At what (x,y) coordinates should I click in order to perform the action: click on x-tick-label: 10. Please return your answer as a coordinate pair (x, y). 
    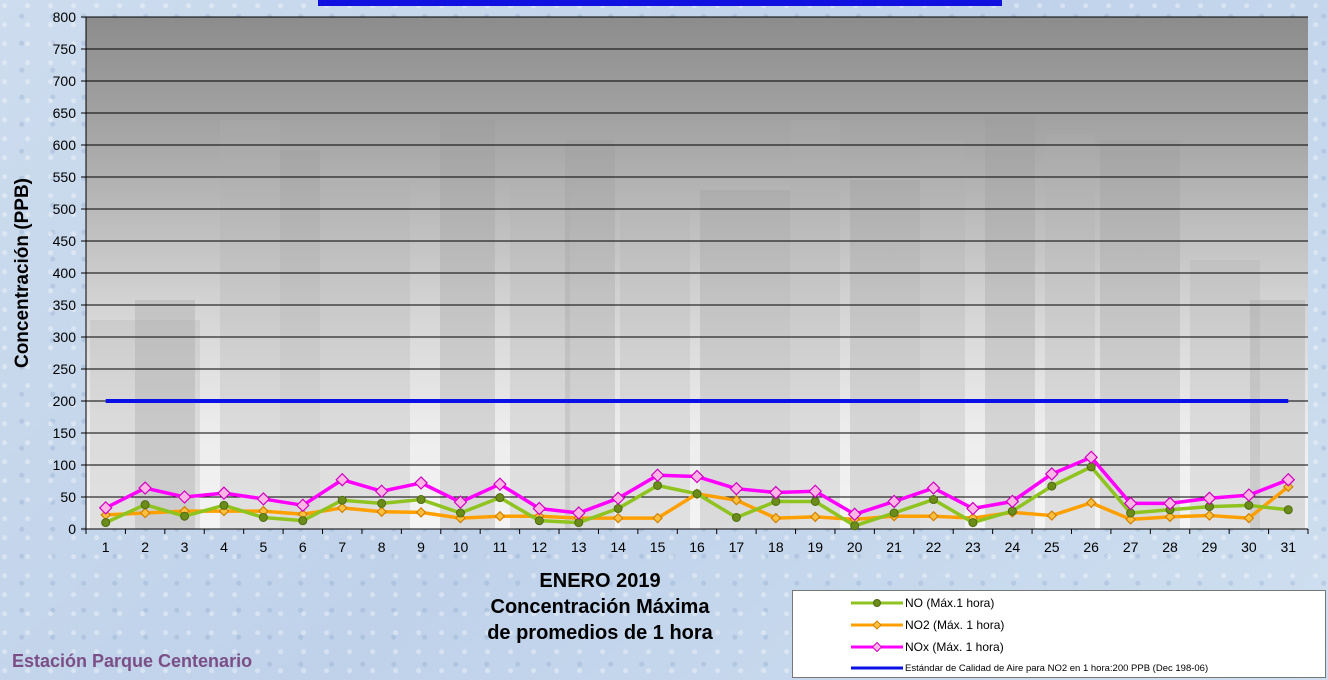
    Looking at the image, I should click on (461, 547).